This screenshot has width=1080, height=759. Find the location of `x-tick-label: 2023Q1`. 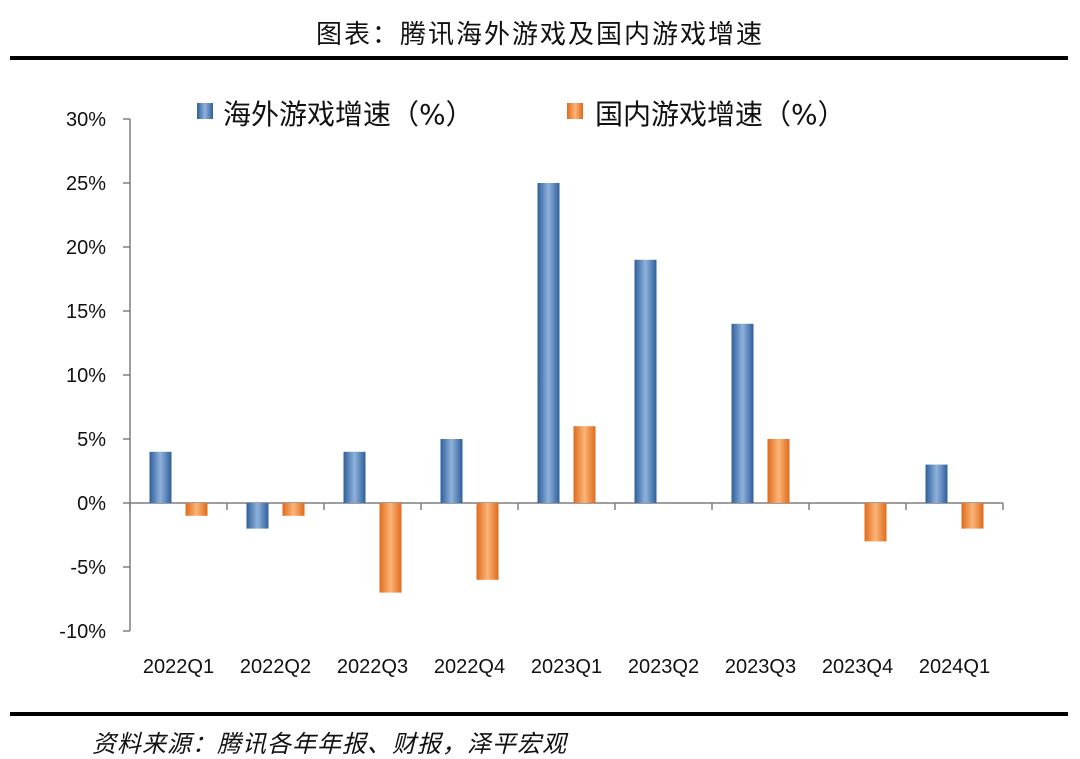

x-tick-label: 2023Q1 is located at coordinates (566, 667).